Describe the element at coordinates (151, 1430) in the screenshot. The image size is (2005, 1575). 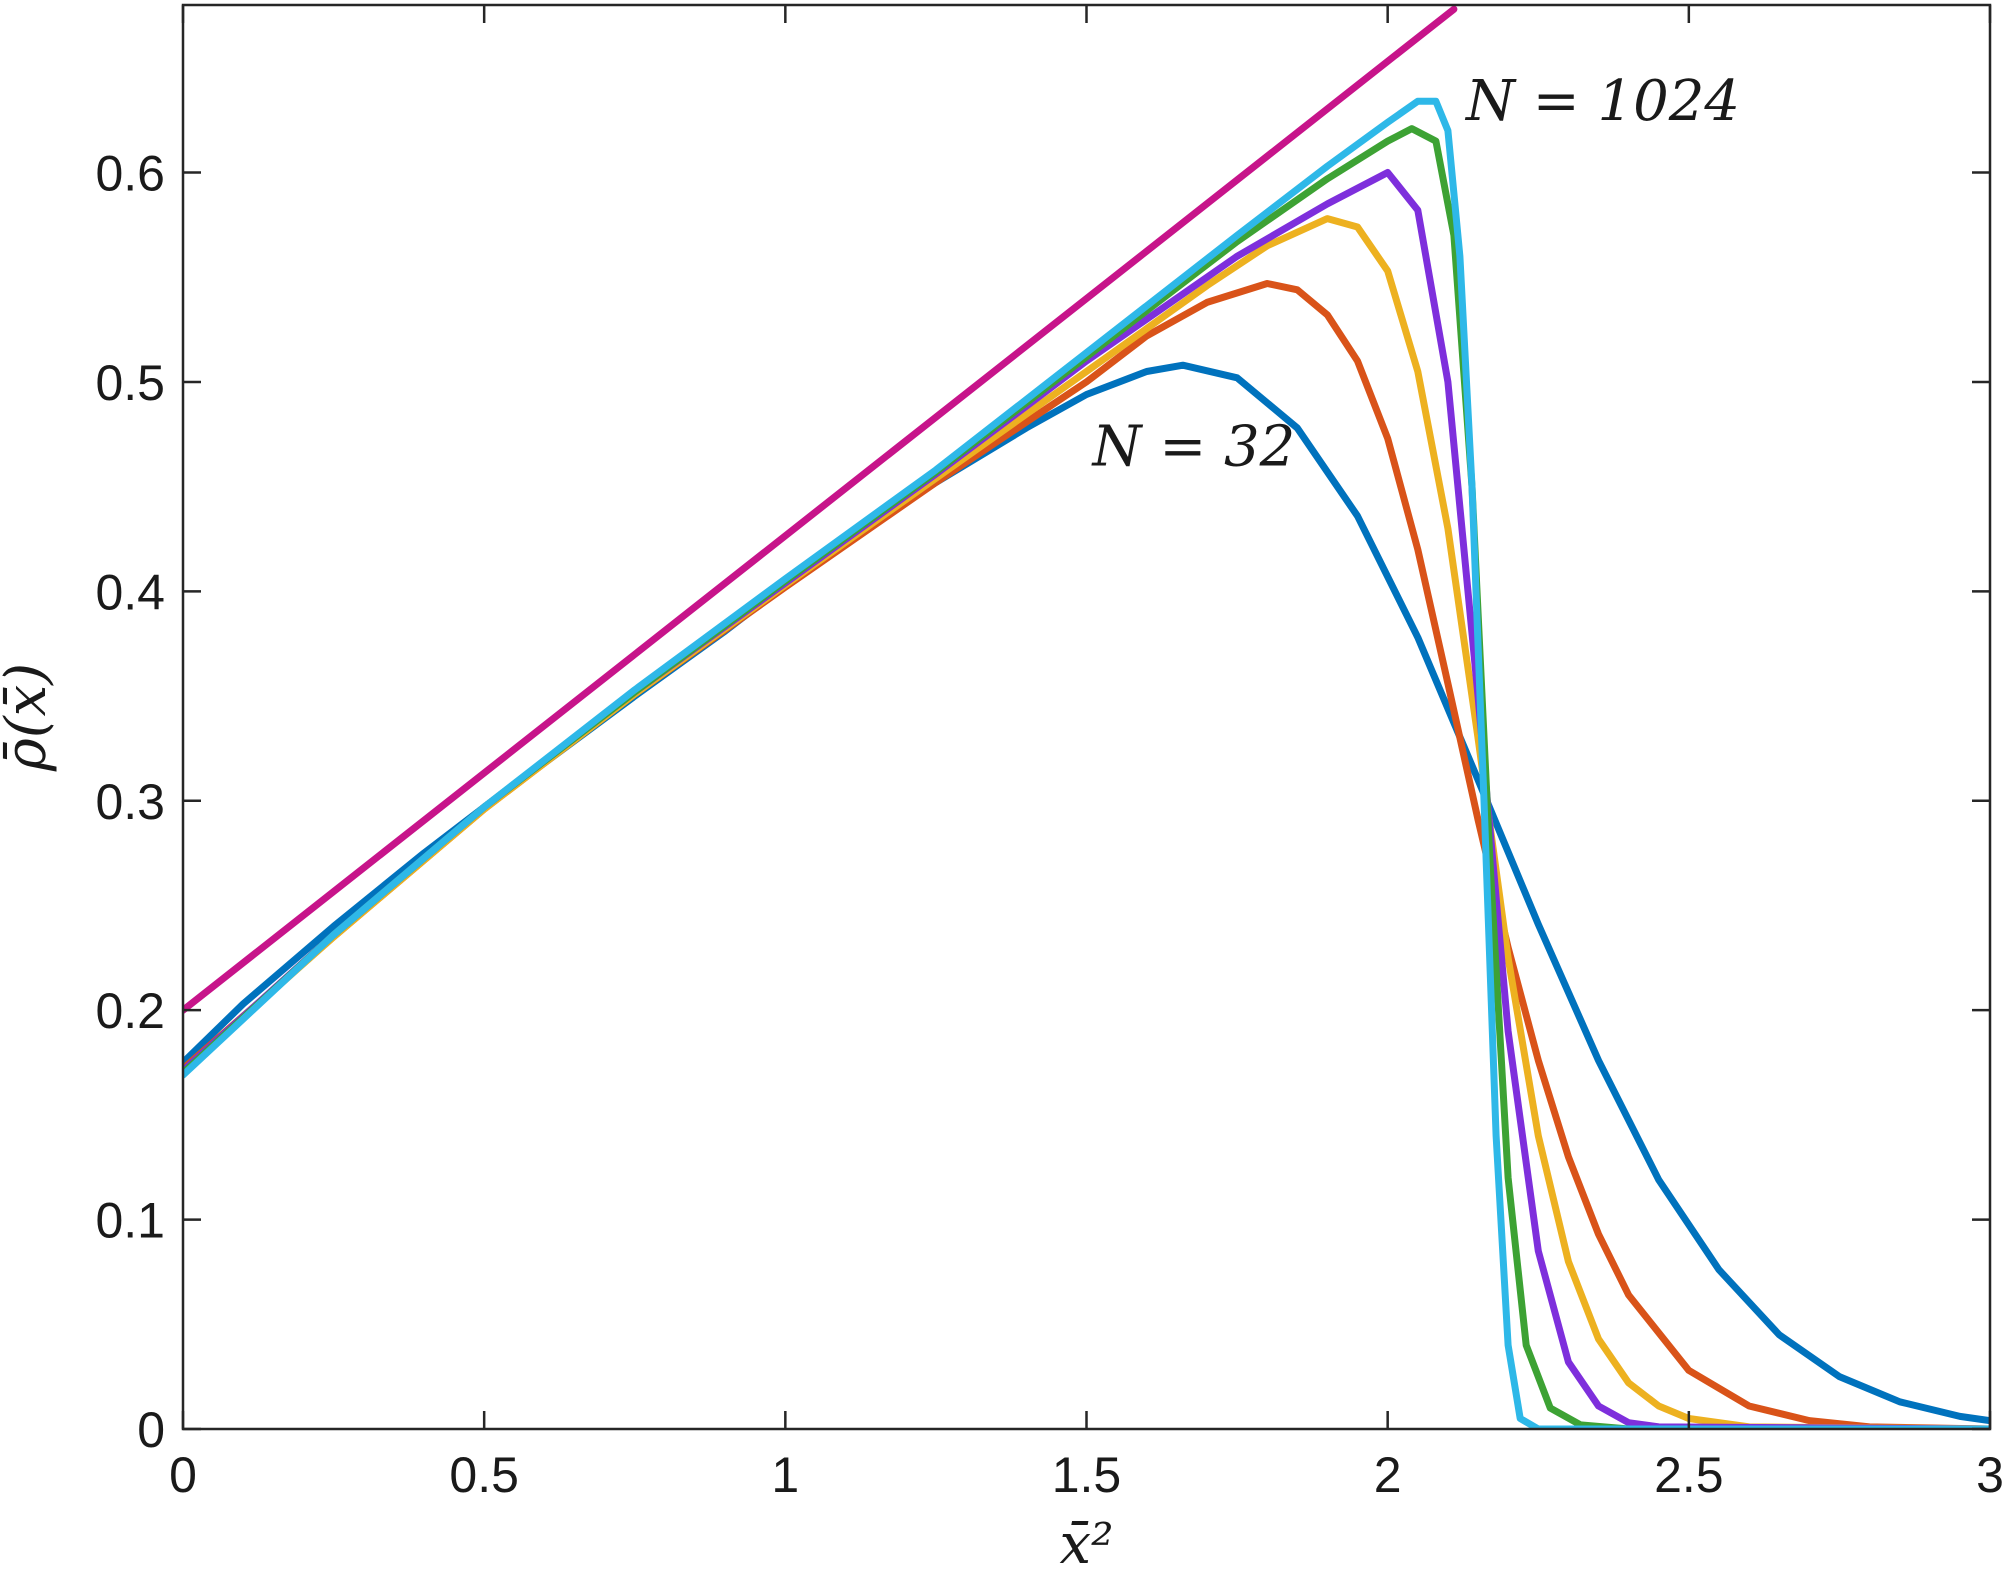
I see `y-tick-label: 0` at that location.